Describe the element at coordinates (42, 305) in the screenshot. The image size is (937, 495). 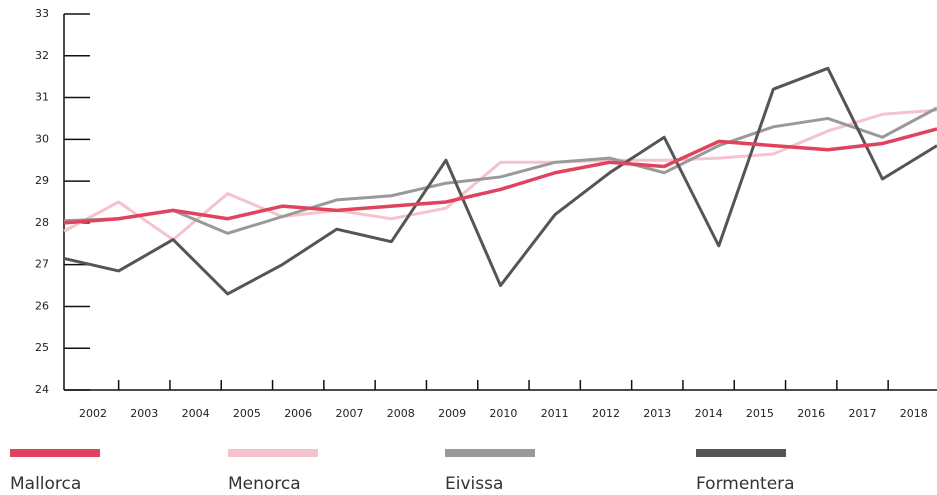
I see `y-tick-label: 26` at that location.